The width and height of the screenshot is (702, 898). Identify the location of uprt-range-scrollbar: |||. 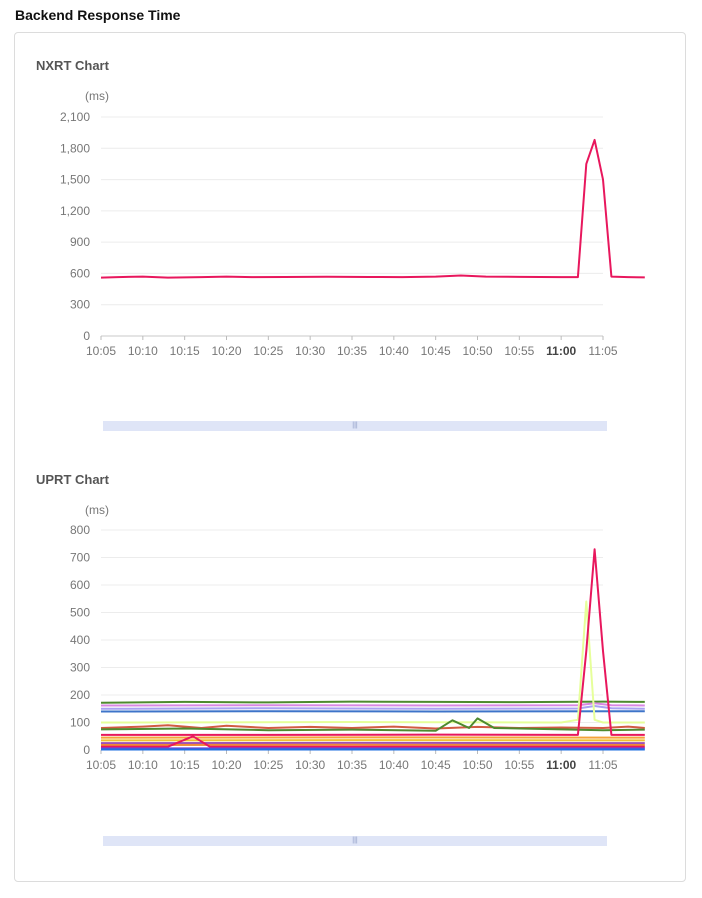
(355, 841).